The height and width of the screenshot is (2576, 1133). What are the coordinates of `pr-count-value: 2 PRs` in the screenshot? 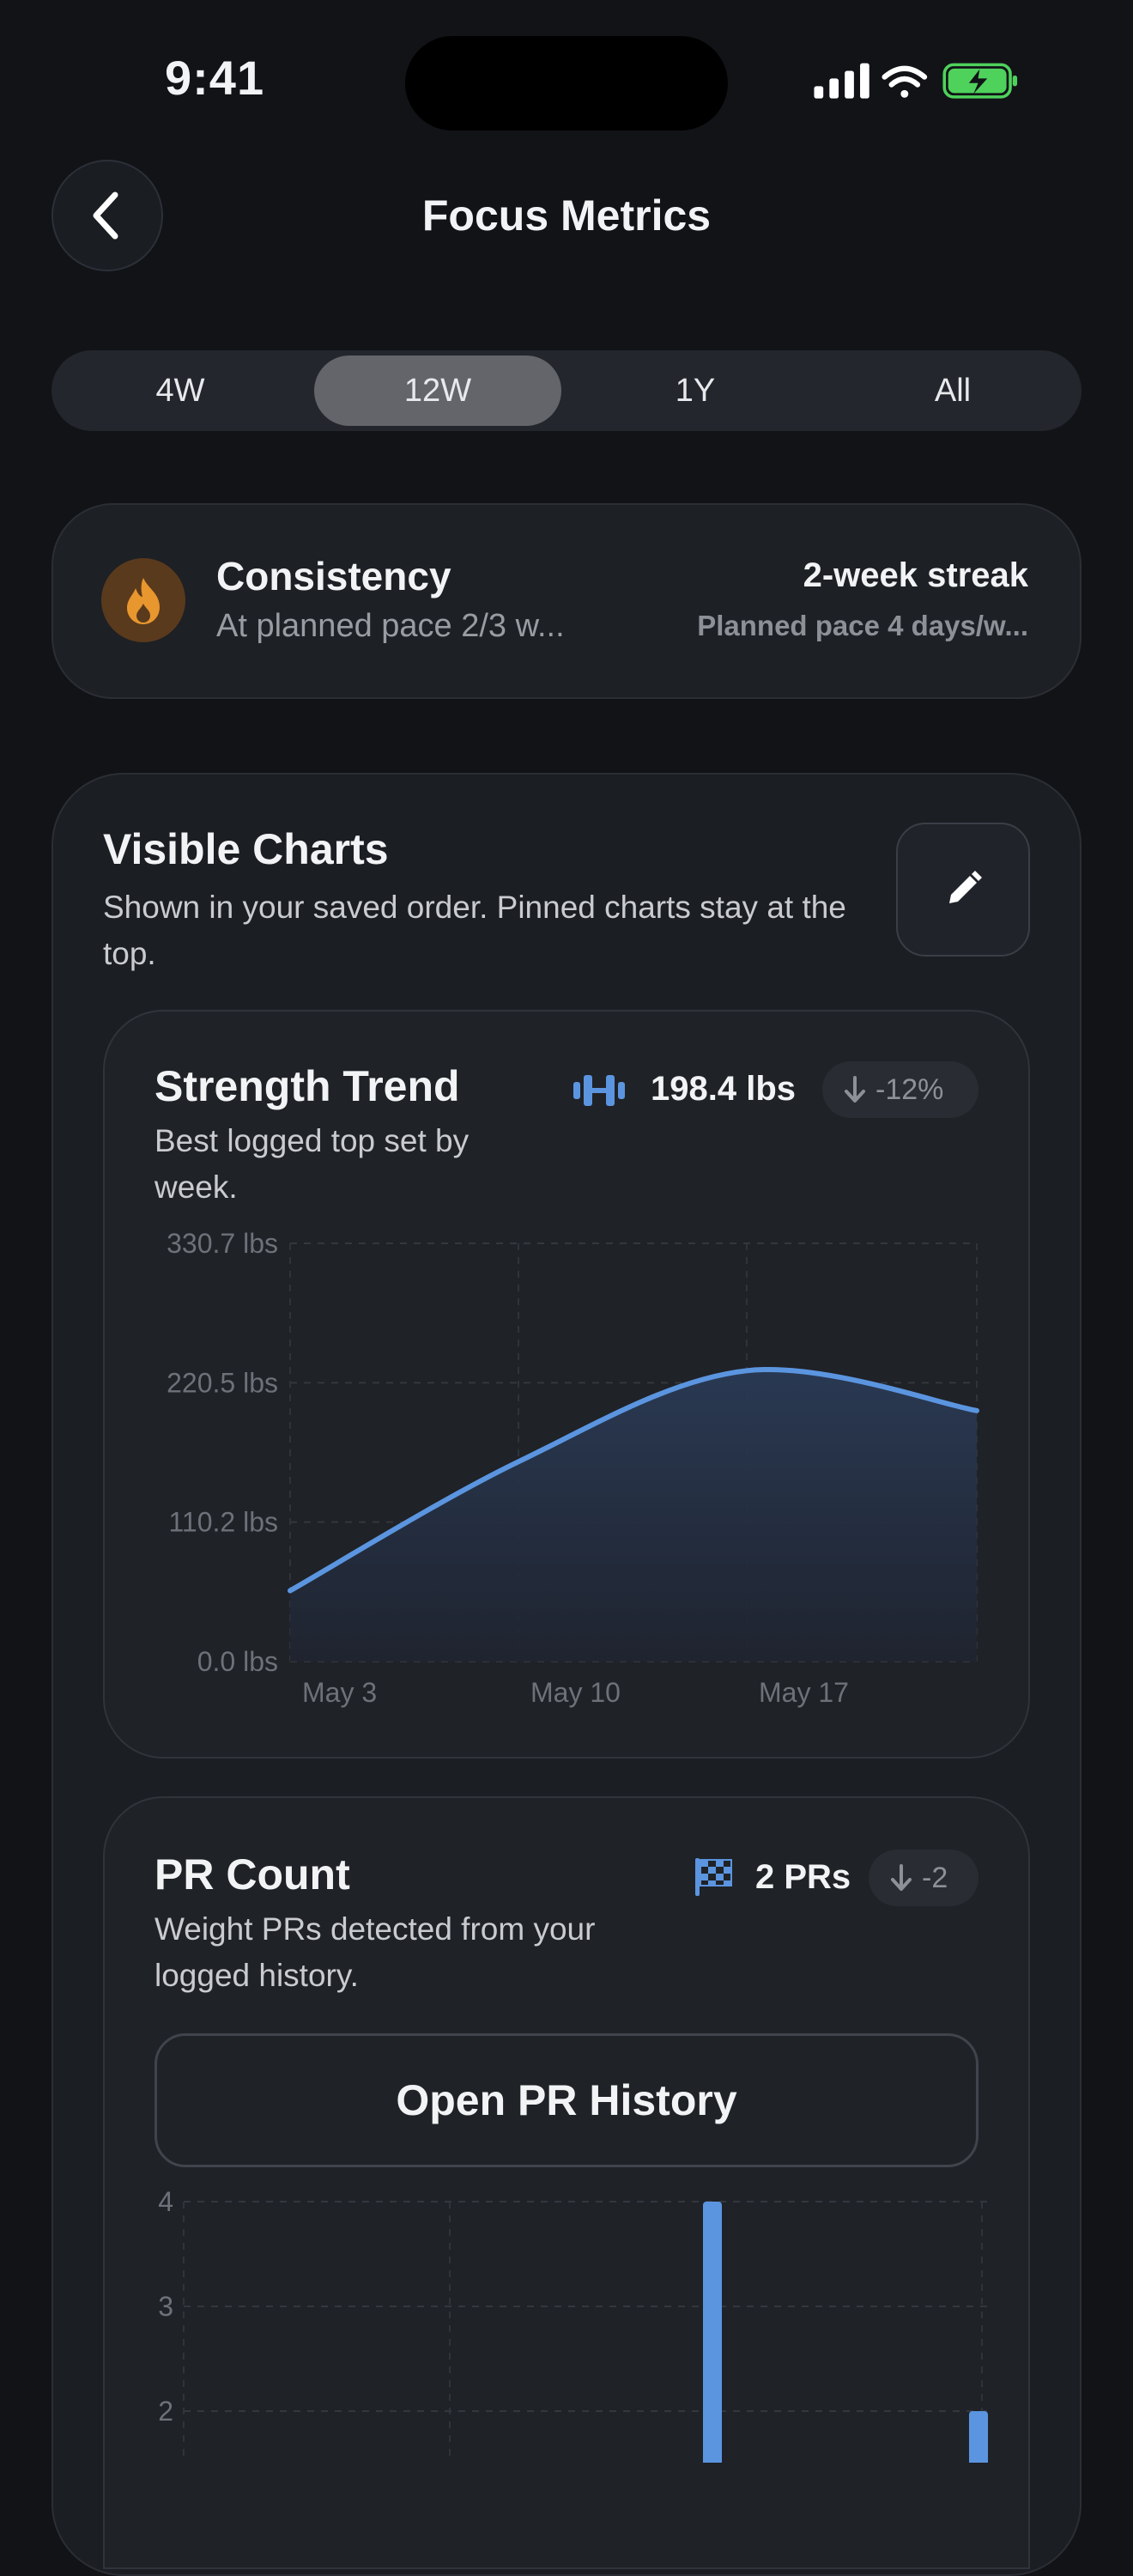 It's located at (803, 1877).